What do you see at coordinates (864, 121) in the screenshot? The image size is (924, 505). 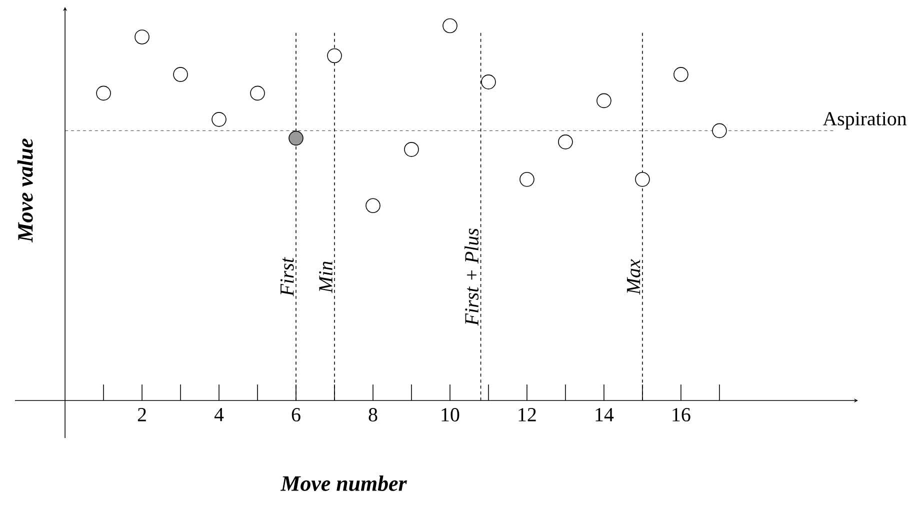 I see `ref-line-label: Aspiration` at bounding box center [864, 121].